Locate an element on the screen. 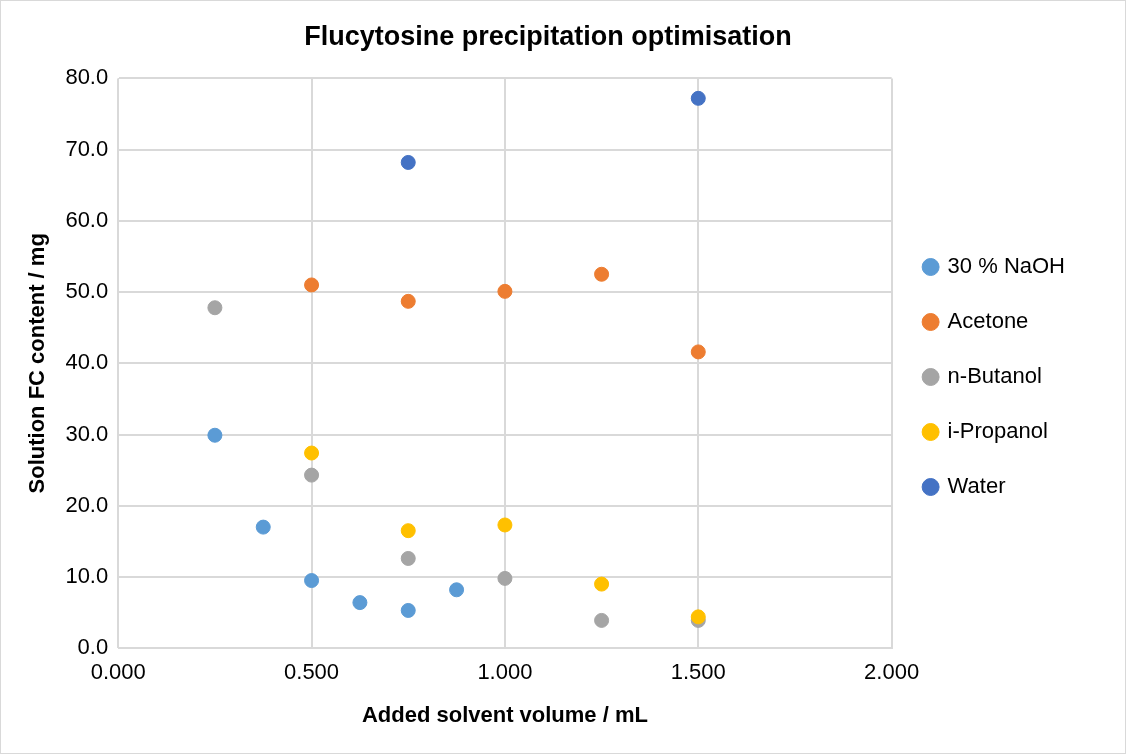 This screenshot has height=754, width=1126. x-tick-label: 0.000 is located at coordinates (118, 672).